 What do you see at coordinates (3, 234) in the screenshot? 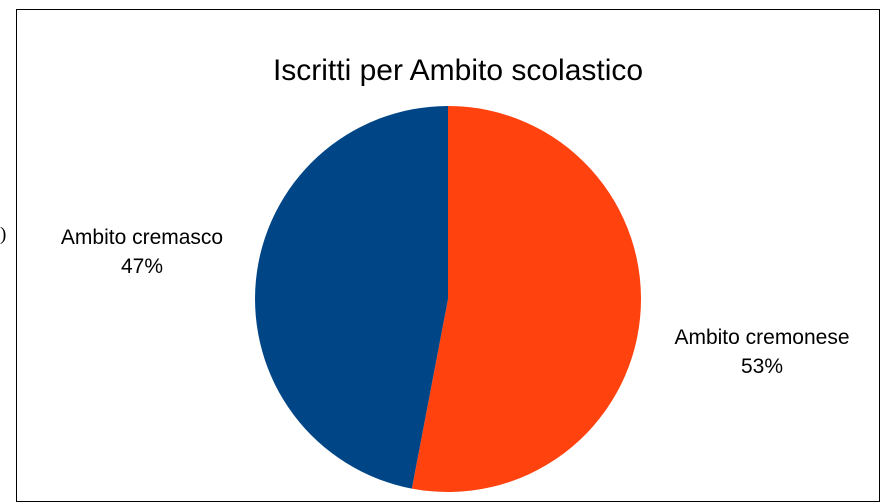
I see `cropped-parenthesis: )` at bounding box center [3, 234].